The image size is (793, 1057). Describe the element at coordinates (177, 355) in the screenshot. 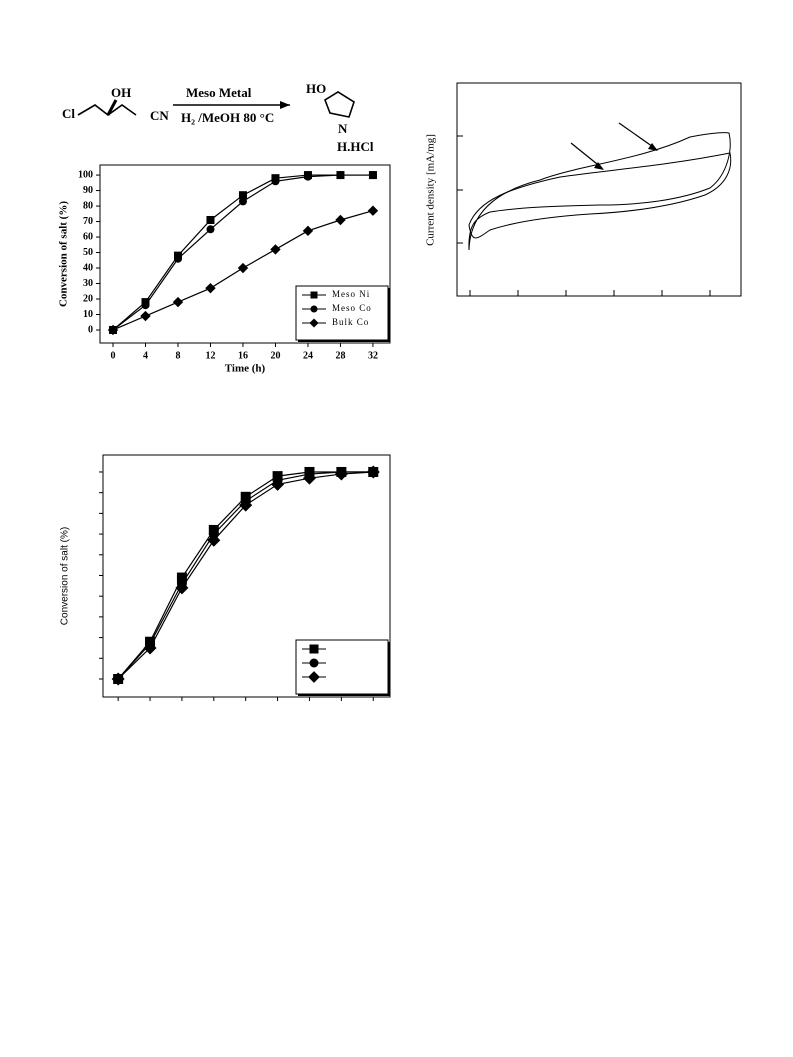

I see `x-tick-label: 8` at that location.